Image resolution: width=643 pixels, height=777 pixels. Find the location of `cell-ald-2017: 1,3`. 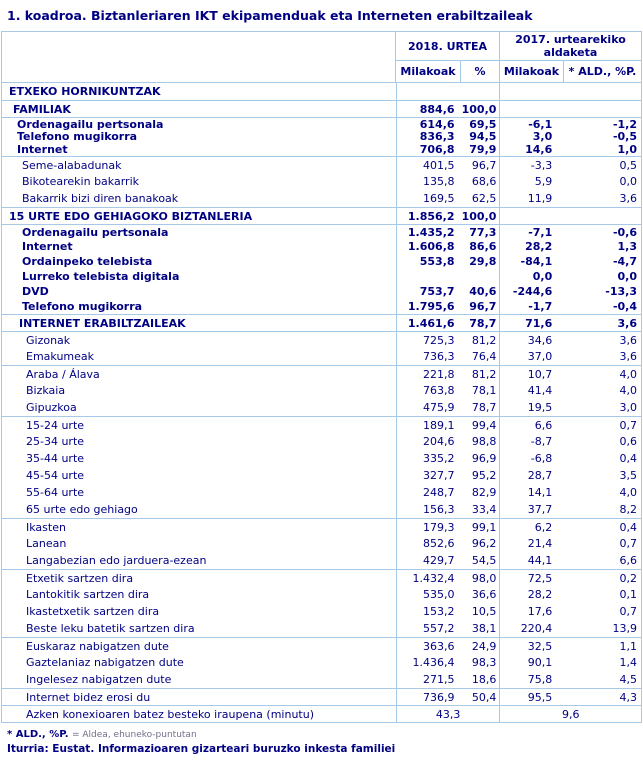

cell-ald-2017: 1,3 is located at coordinates (627, 246).